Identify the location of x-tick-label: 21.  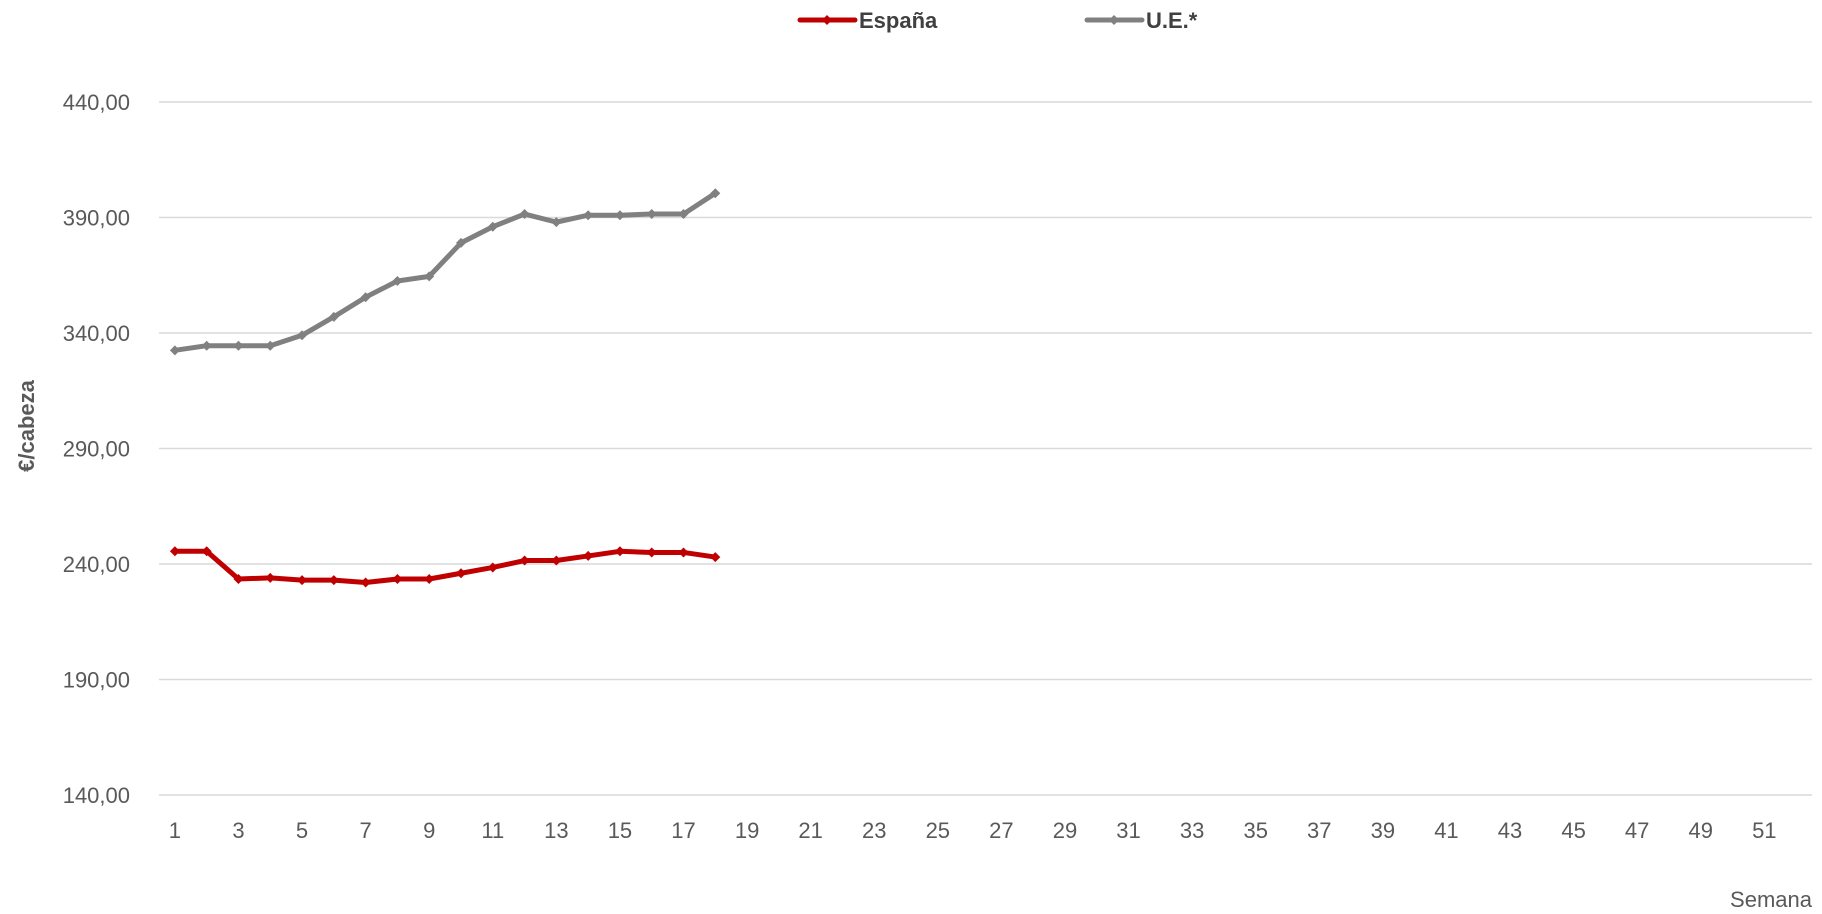
(810, 830).